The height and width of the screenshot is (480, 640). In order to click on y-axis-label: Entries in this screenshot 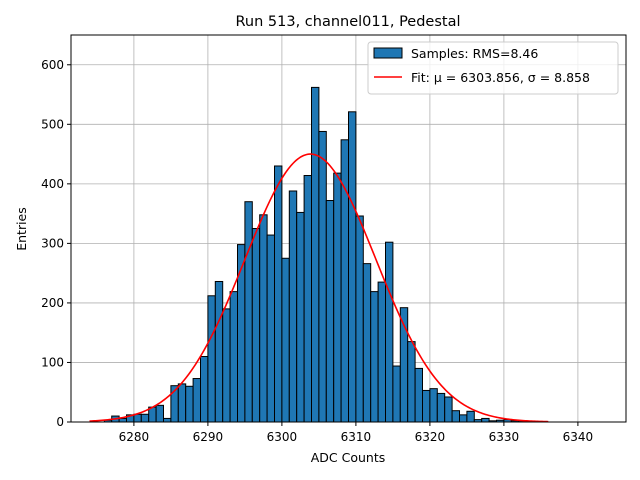, I will do `click(21, 229)`.